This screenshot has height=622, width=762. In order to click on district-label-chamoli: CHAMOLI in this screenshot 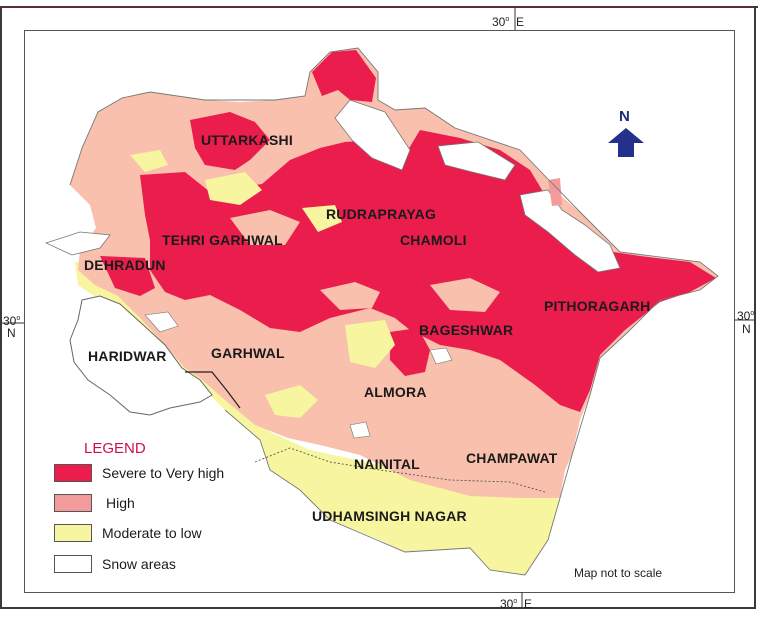, I will do `click(433, 240)`.